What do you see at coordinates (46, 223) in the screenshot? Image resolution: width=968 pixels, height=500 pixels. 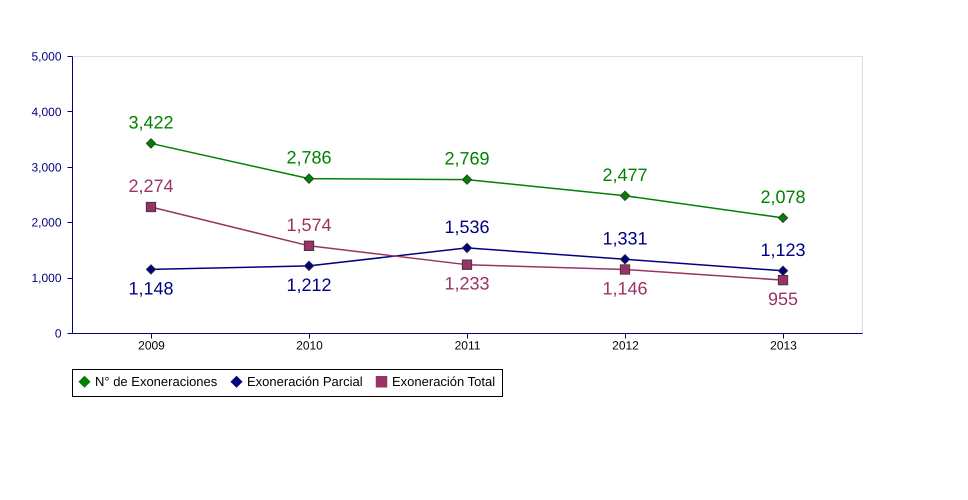 I see `y-tick-label: 2,000` at bounding box center [46, 223].